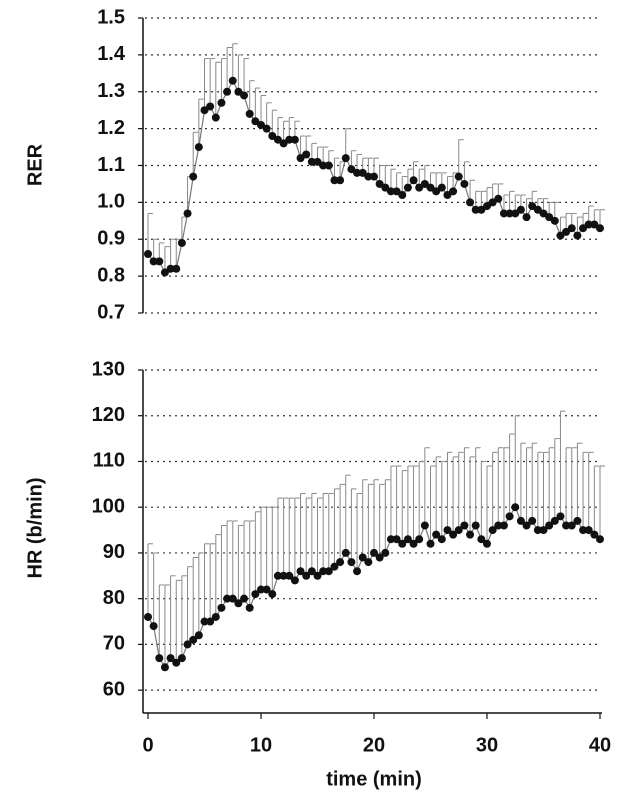  What do you see at coordinates (114, 552) in the screenshot?
I see `y-tick-label: 90` at bounding box center [114, 552].